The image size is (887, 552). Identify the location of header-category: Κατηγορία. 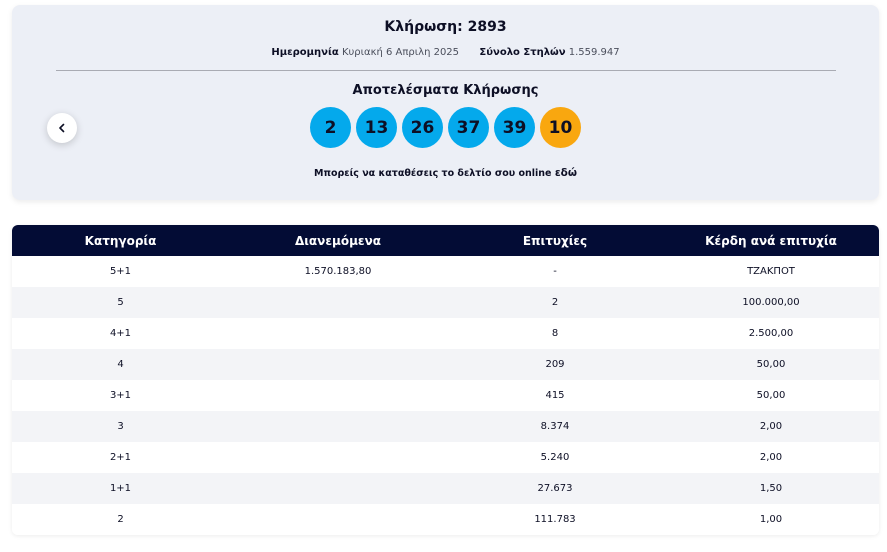
(120, 240).